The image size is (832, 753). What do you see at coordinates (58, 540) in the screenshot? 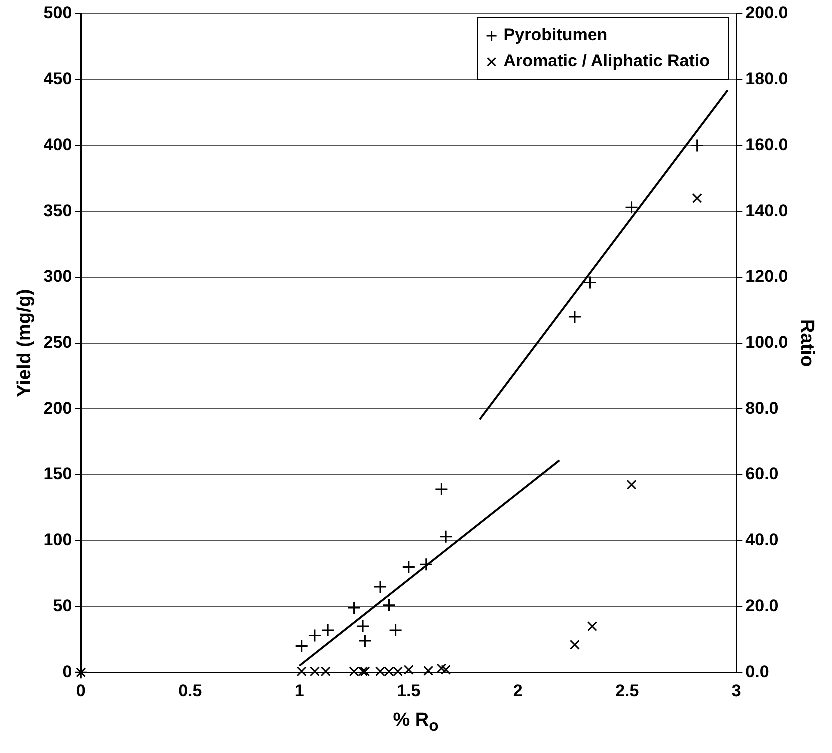
I see `y-tick-label: 100` at bounding box center [58, 540].